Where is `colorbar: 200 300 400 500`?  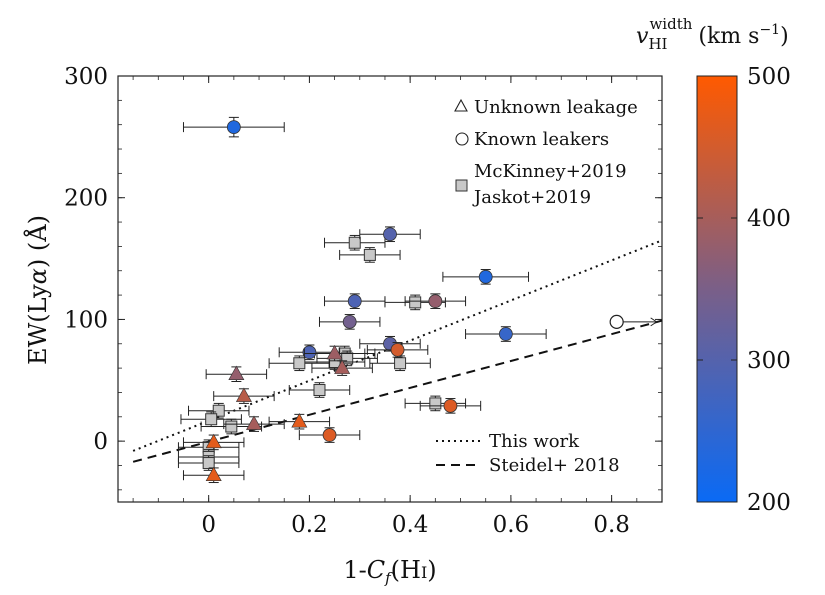 colorbar: 200 300 400 500 is located at coordinates (743, 290).